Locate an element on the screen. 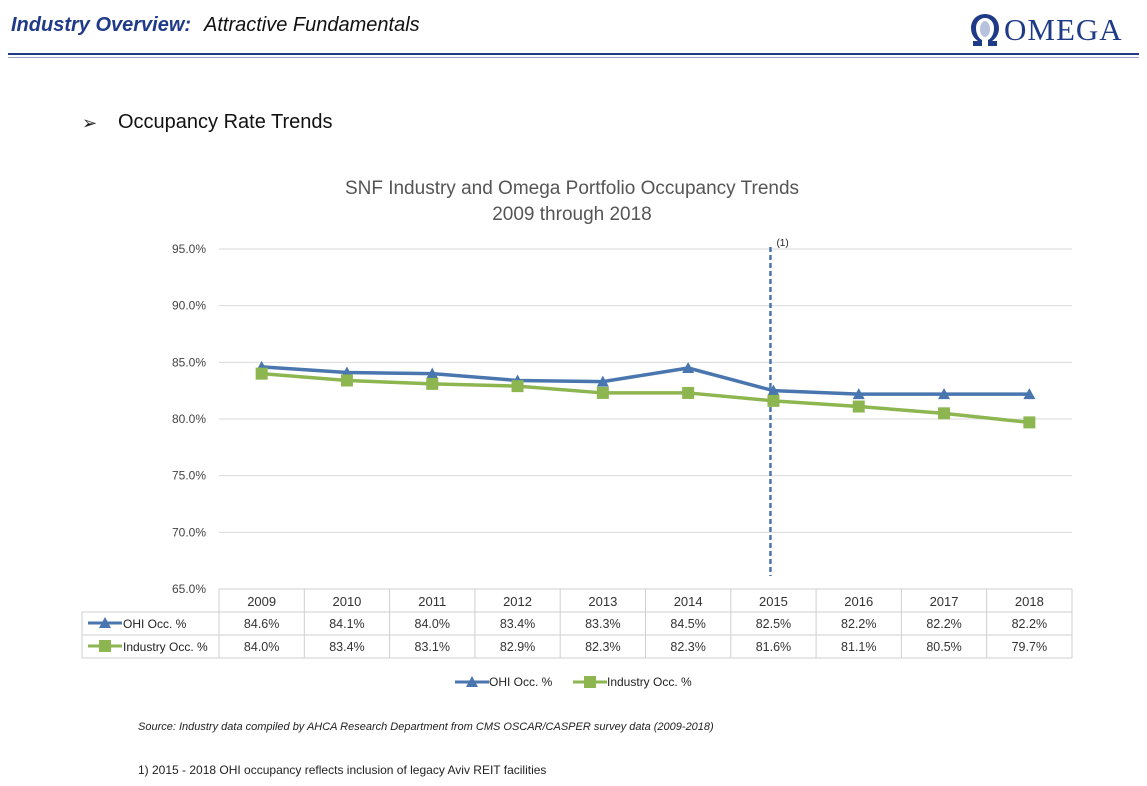 Image resolution: width=1147 pixels, height=786 pixels. x-tick-label: 2016 is located at coordinates (858, 601).